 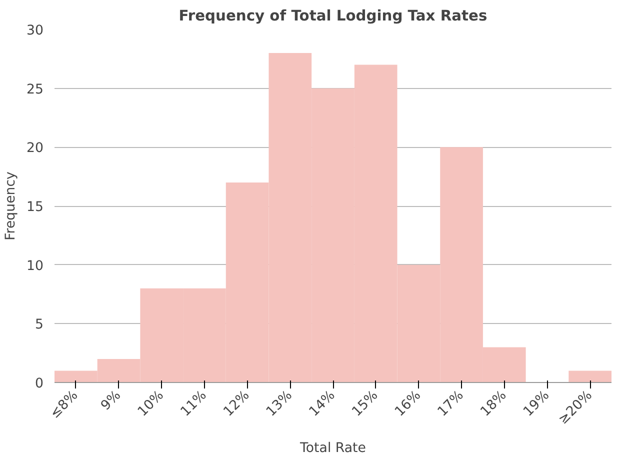 What do you see at coordinates (35, 148) in the screenshot?
I see `y-tick-label: 20` at bounding box center [35, 148].